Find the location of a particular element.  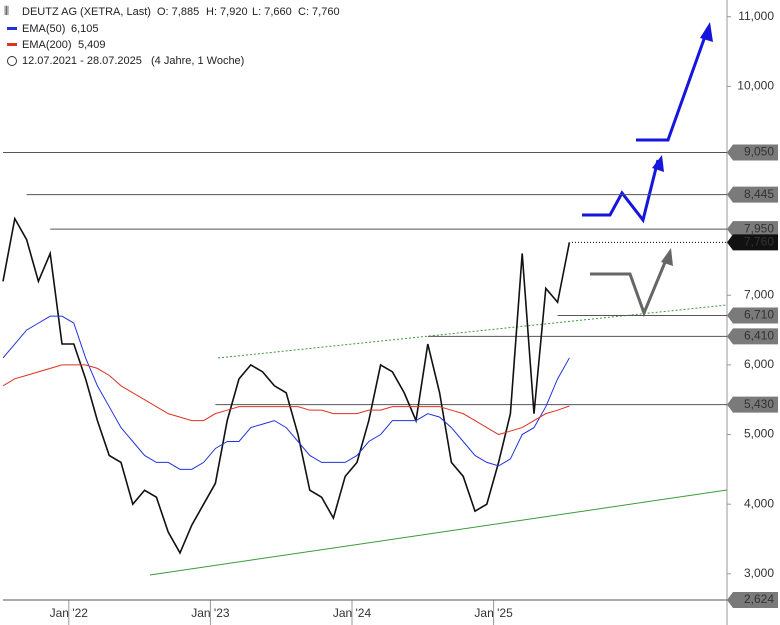

last-label-box is located at coordinates (752, 242).